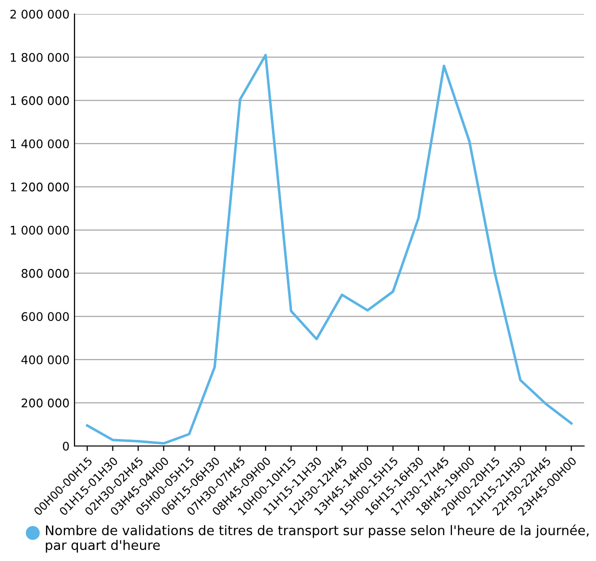 The image size is (596, 561). I want to click on y-tick-label: 600 000, so click(45, 317).